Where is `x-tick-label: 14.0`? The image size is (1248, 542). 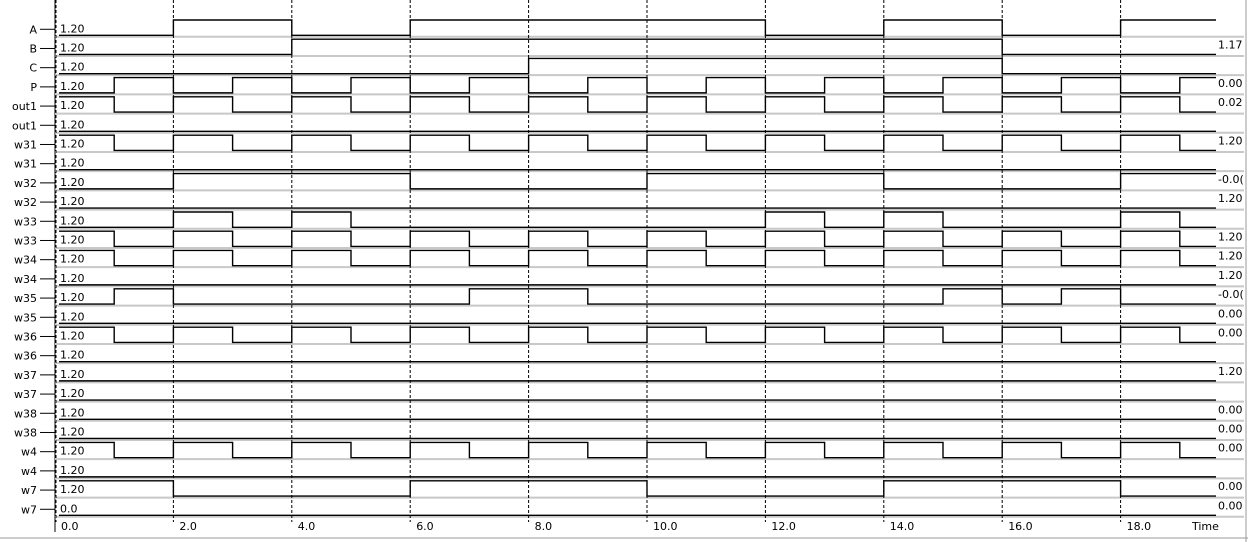 x-tick-label: 14.0 is located at coordinates (902, 526).